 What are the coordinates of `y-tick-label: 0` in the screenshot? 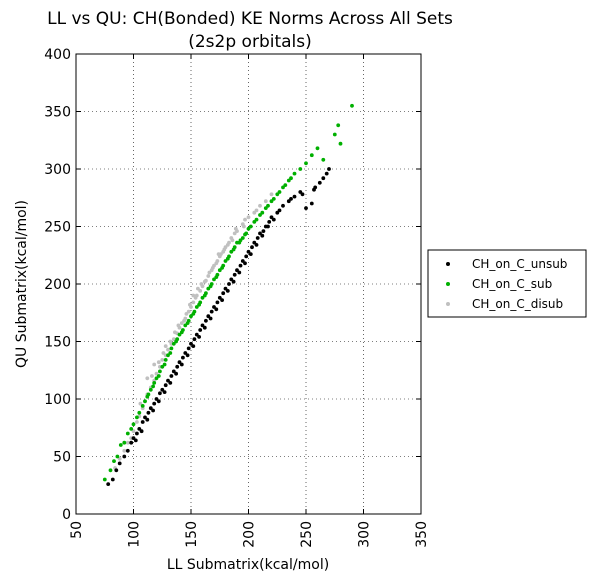 It's located at (66, 515).